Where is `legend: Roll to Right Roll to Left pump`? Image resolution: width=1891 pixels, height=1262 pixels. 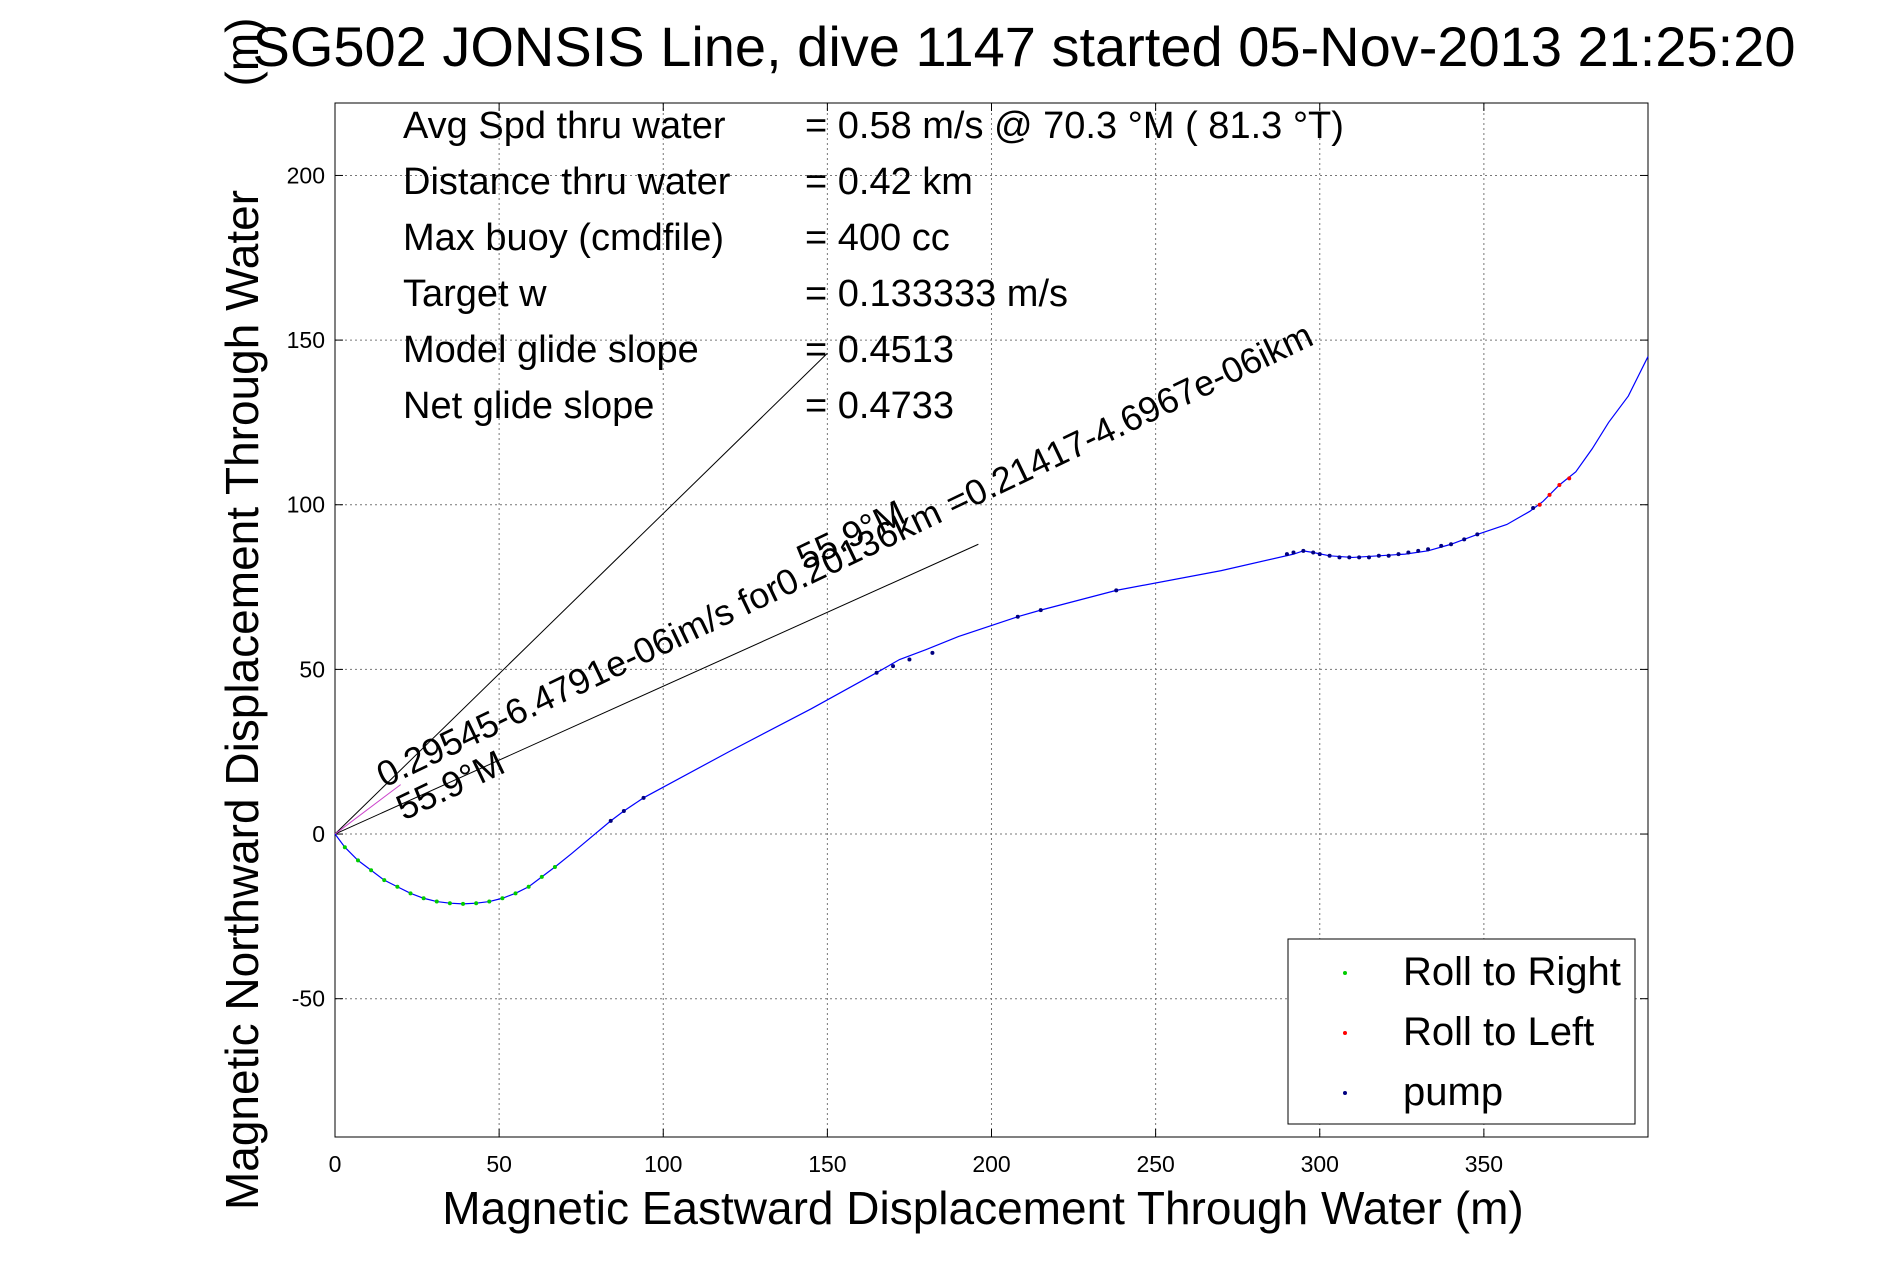
legend: Roll to Right Roll to Left pump is located at coordinates (1461, 1031).